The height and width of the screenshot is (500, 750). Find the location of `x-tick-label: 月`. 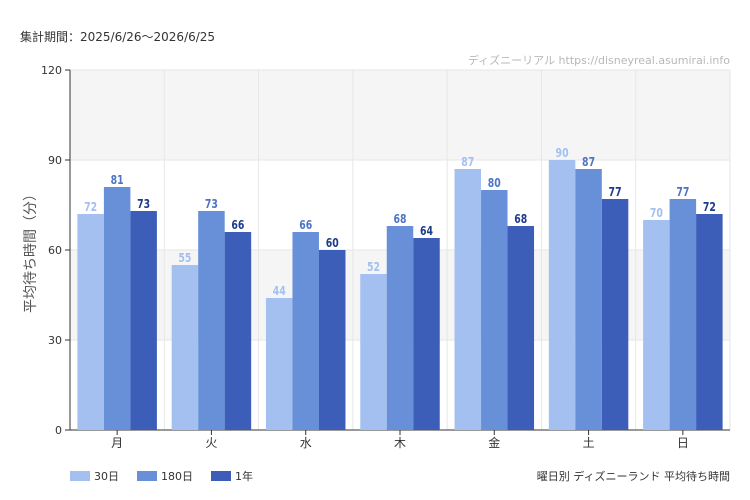

x-tick-label: 月 is located at coordinates (117, 443).